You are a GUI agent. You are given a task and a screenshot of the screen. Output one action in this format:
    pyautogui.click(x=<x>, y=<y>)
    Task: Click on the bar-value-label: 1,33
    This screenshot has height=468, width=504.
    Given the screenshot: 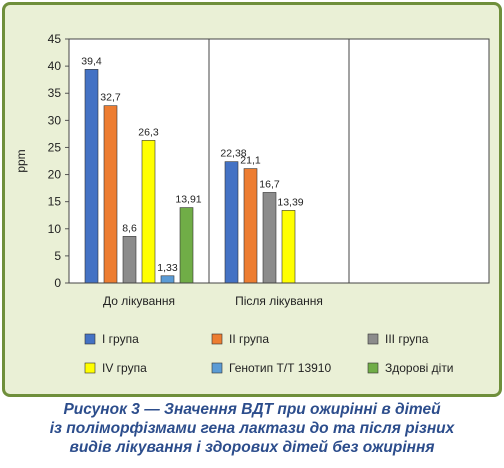 What is the action you would take?
    pyautogui.click(x=167, y=268)
    